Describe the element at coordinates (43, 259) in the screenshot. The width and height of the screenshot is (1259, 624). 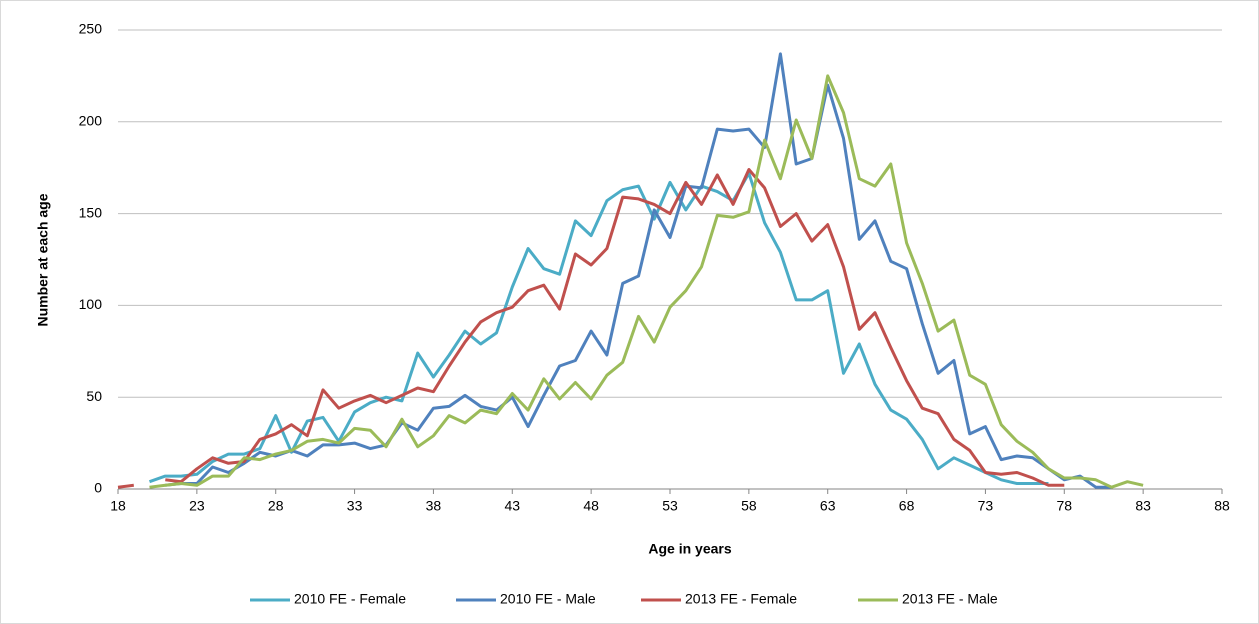
I see `y-axis-title: Number at each age` at that location.